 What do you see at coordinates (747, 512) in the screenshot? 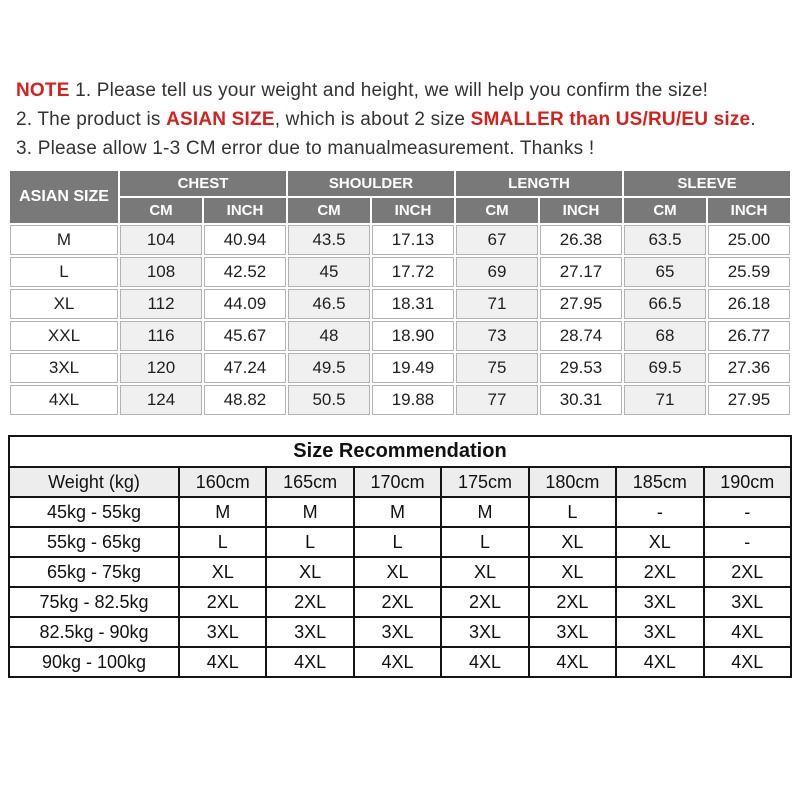
I see `table-cell: -` at bounding box center [747, 512].